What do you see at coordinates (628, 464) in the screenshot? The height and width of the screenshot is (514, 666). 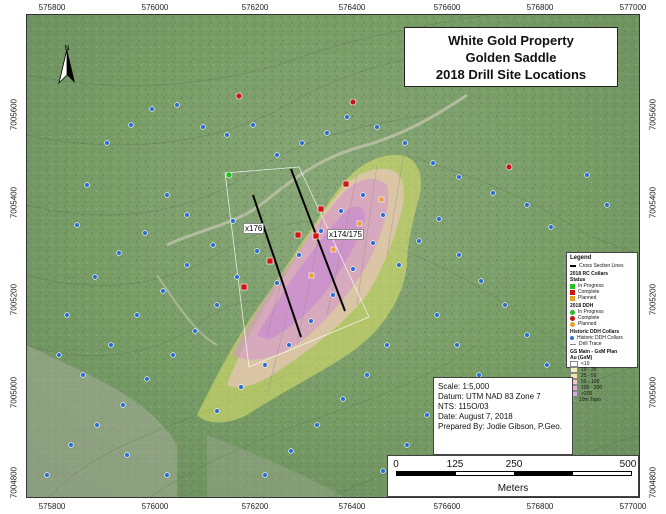 I see `scale-label-500: 500` at bounding box center [628, 464].